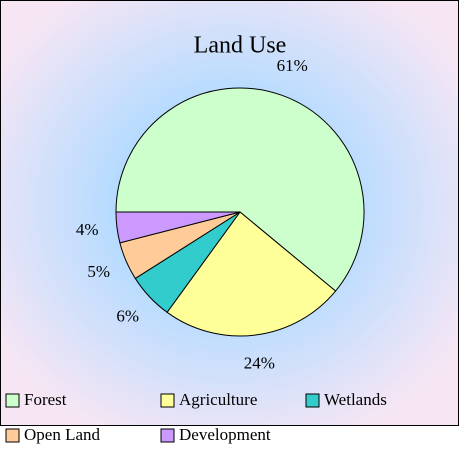  What do you see at coordinates (98, 271) in the screenshot?
I see `data-label: 5%` at bounding box center [98, 271].